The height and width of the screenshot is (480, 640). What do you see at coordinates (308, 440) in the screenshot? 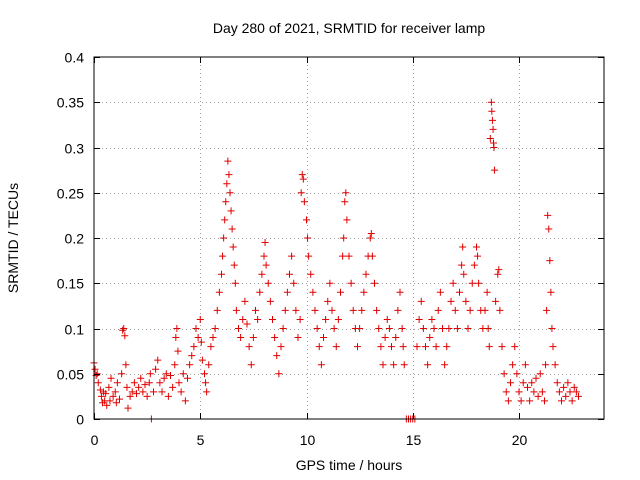
I see `x-tick-label: 10` at bounding box center [308, 440].